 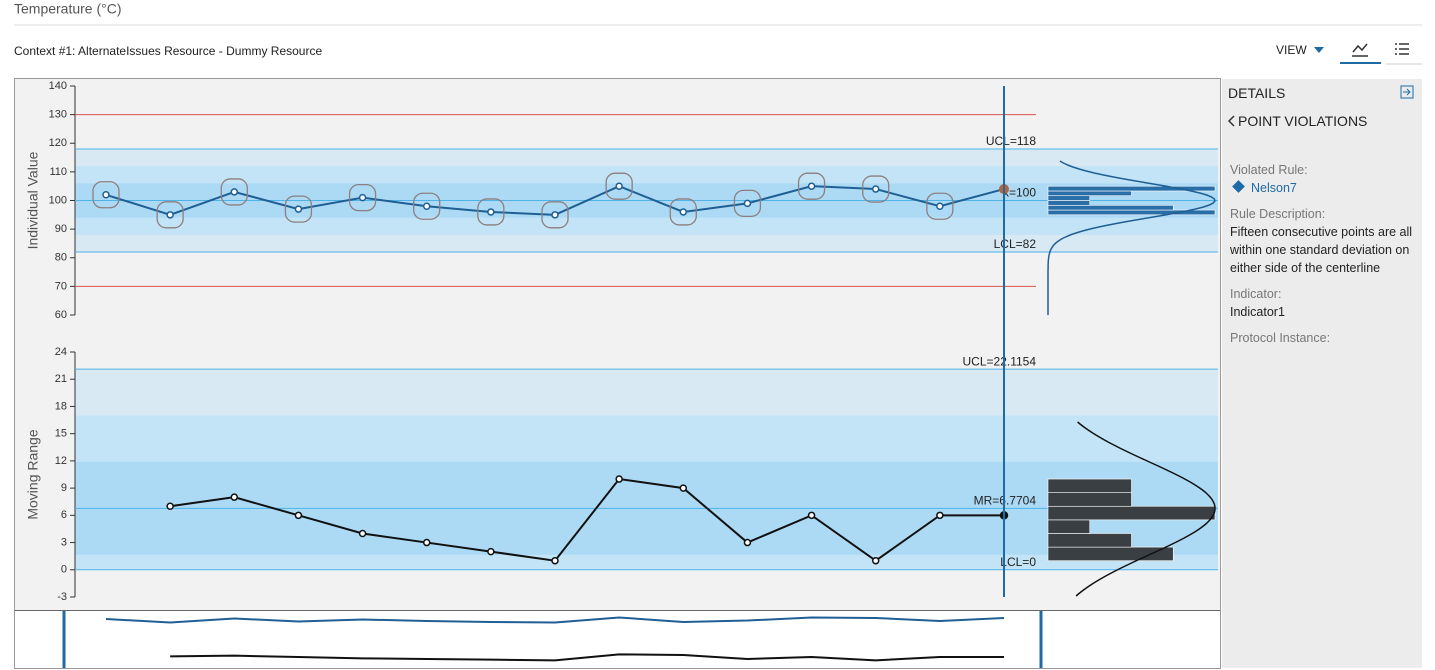 What do you see at coordinates (61, 434) in the screenshot?
I see `y-tick-label: 15` at bounding box center [61, 434].